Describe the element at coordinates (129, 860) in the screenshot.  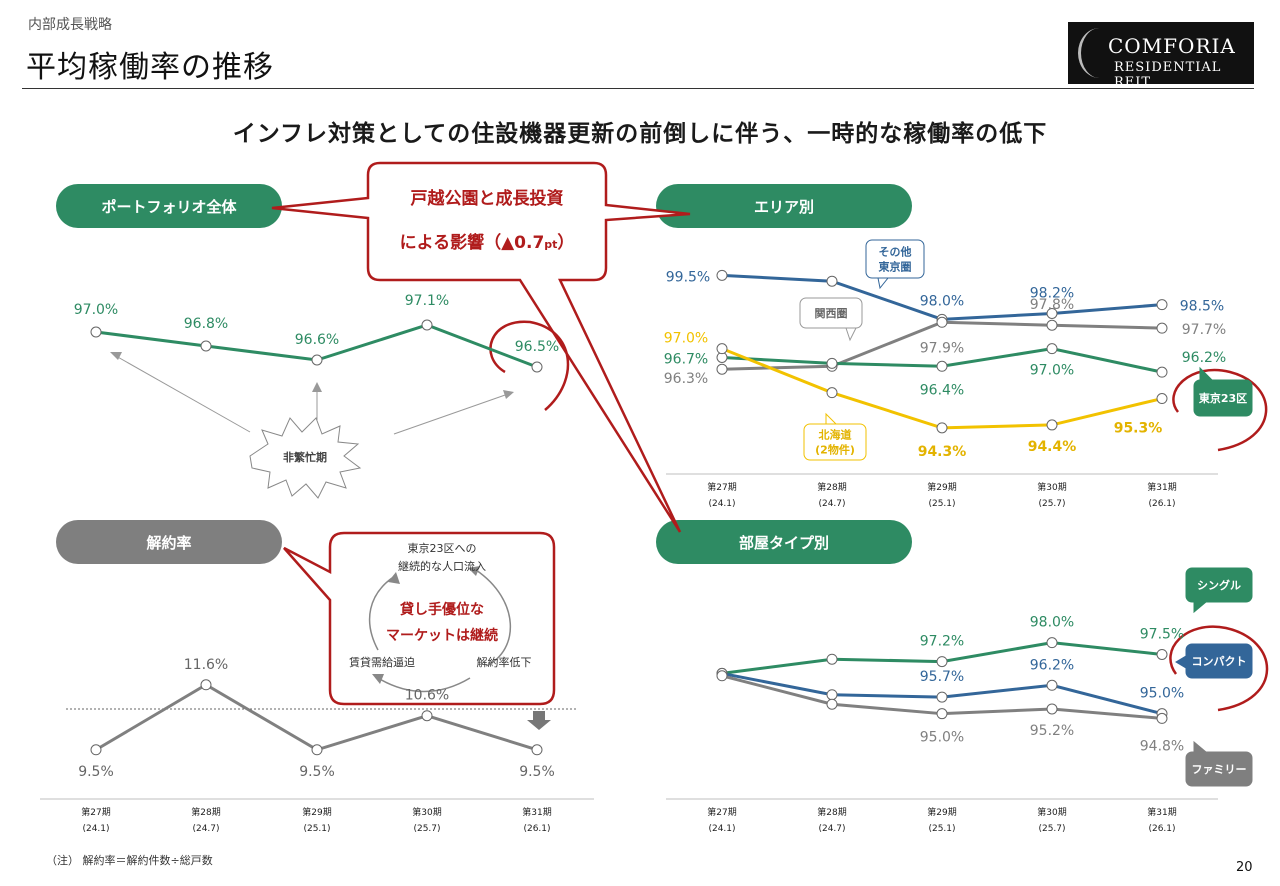
I see `footnote: （注） 解約率＝解約件数÷総戸数` at that location.